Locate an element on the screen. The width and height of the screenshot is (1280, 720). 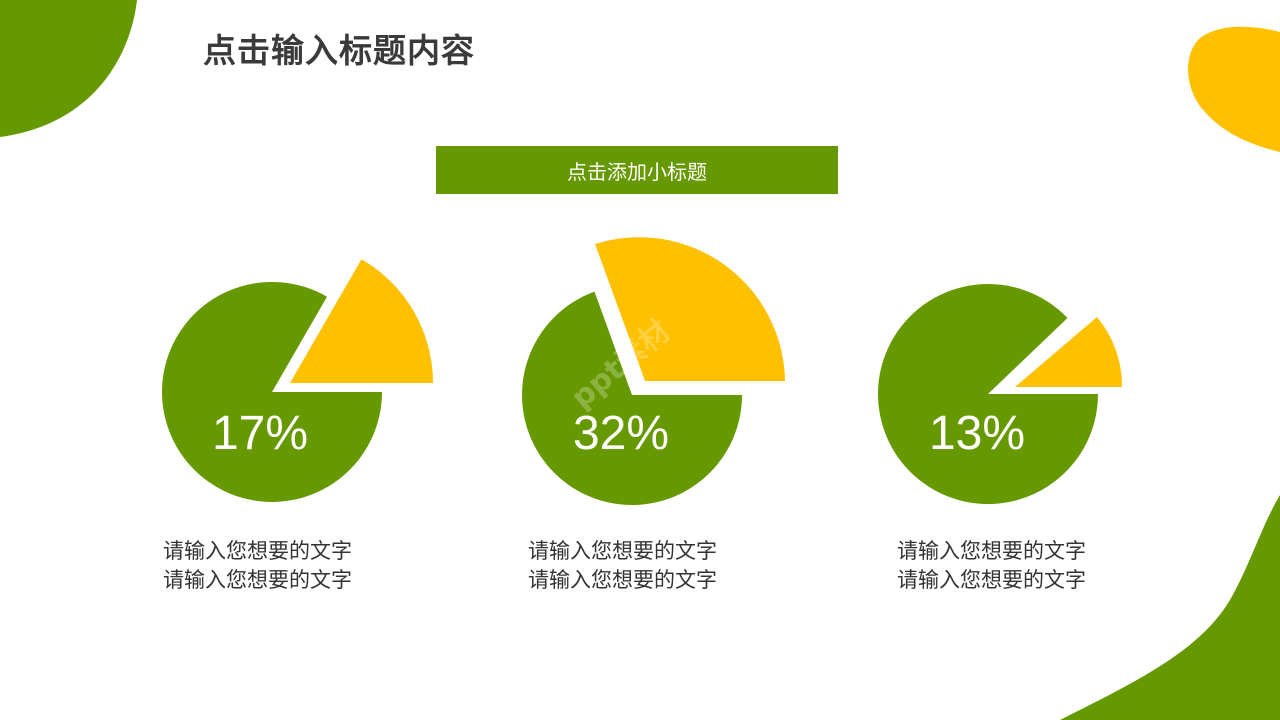
yellow-blob-top-right is located at coordinates (1234, 89).